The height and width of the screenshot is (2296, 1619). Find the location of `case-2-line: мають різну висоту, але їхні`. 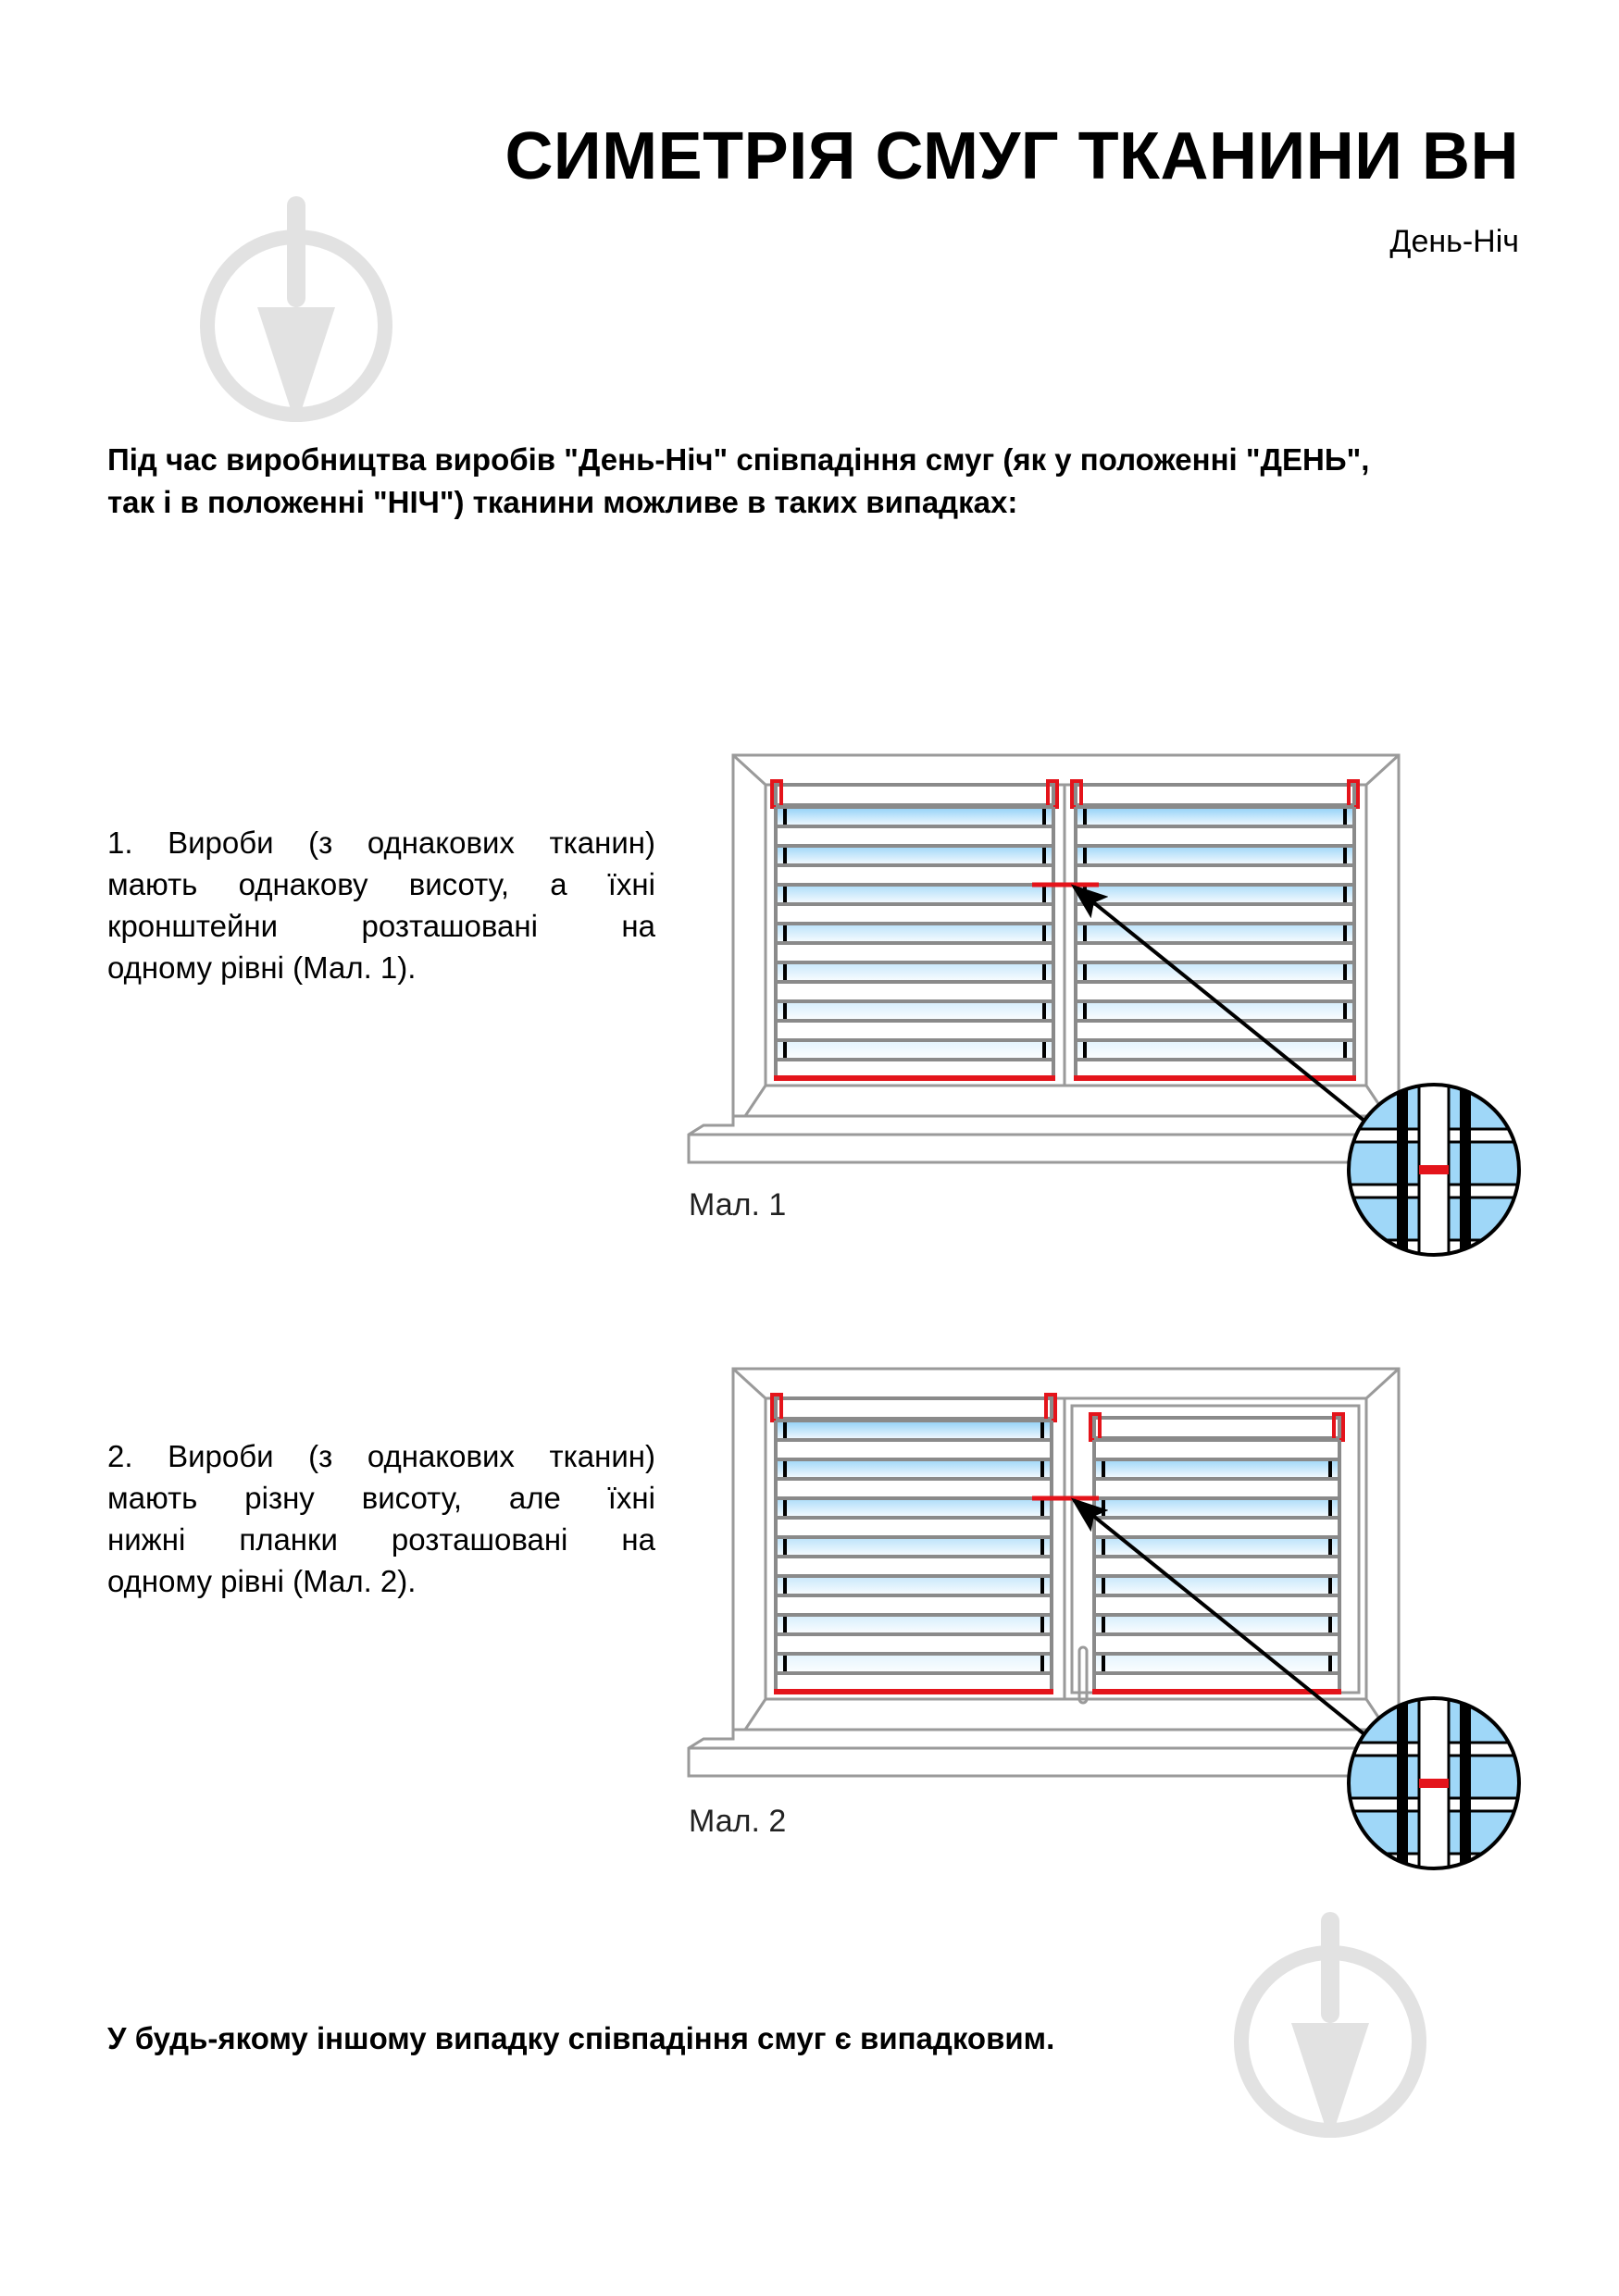

case-2-line: мають різну висоту, але їхні is located at coordinates (381, 1498).